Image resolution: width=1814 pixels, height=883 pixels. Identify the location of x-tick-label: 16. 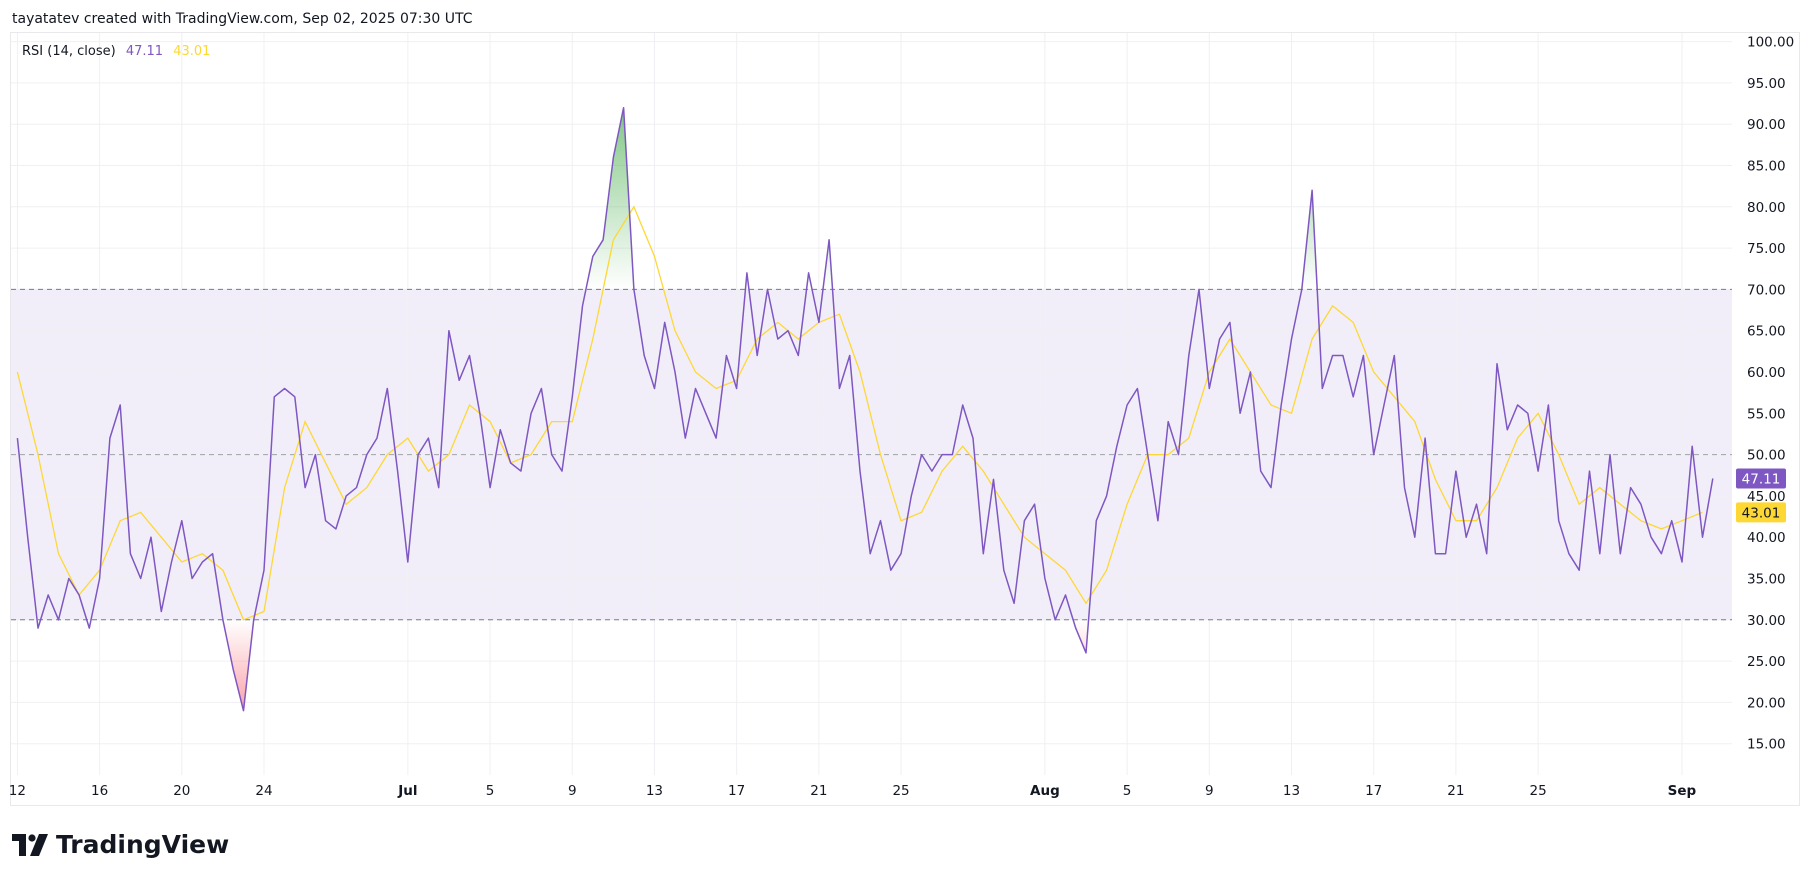
(99, 791).